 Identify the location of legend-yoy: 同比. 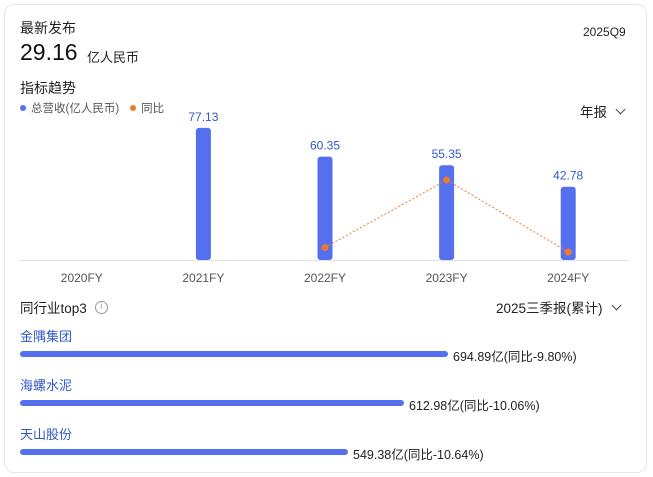
(147, 108).